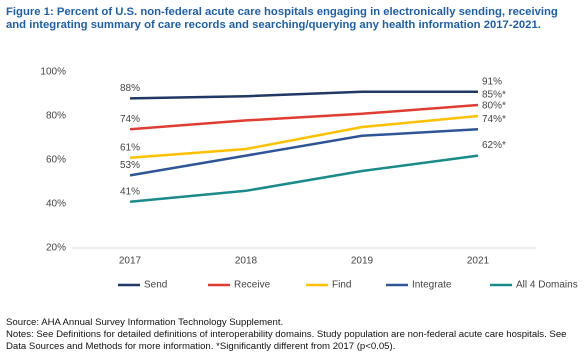 The width and height of the screenshot is (585, 363). I want to click on legend-label: Send, so click(155, 285).